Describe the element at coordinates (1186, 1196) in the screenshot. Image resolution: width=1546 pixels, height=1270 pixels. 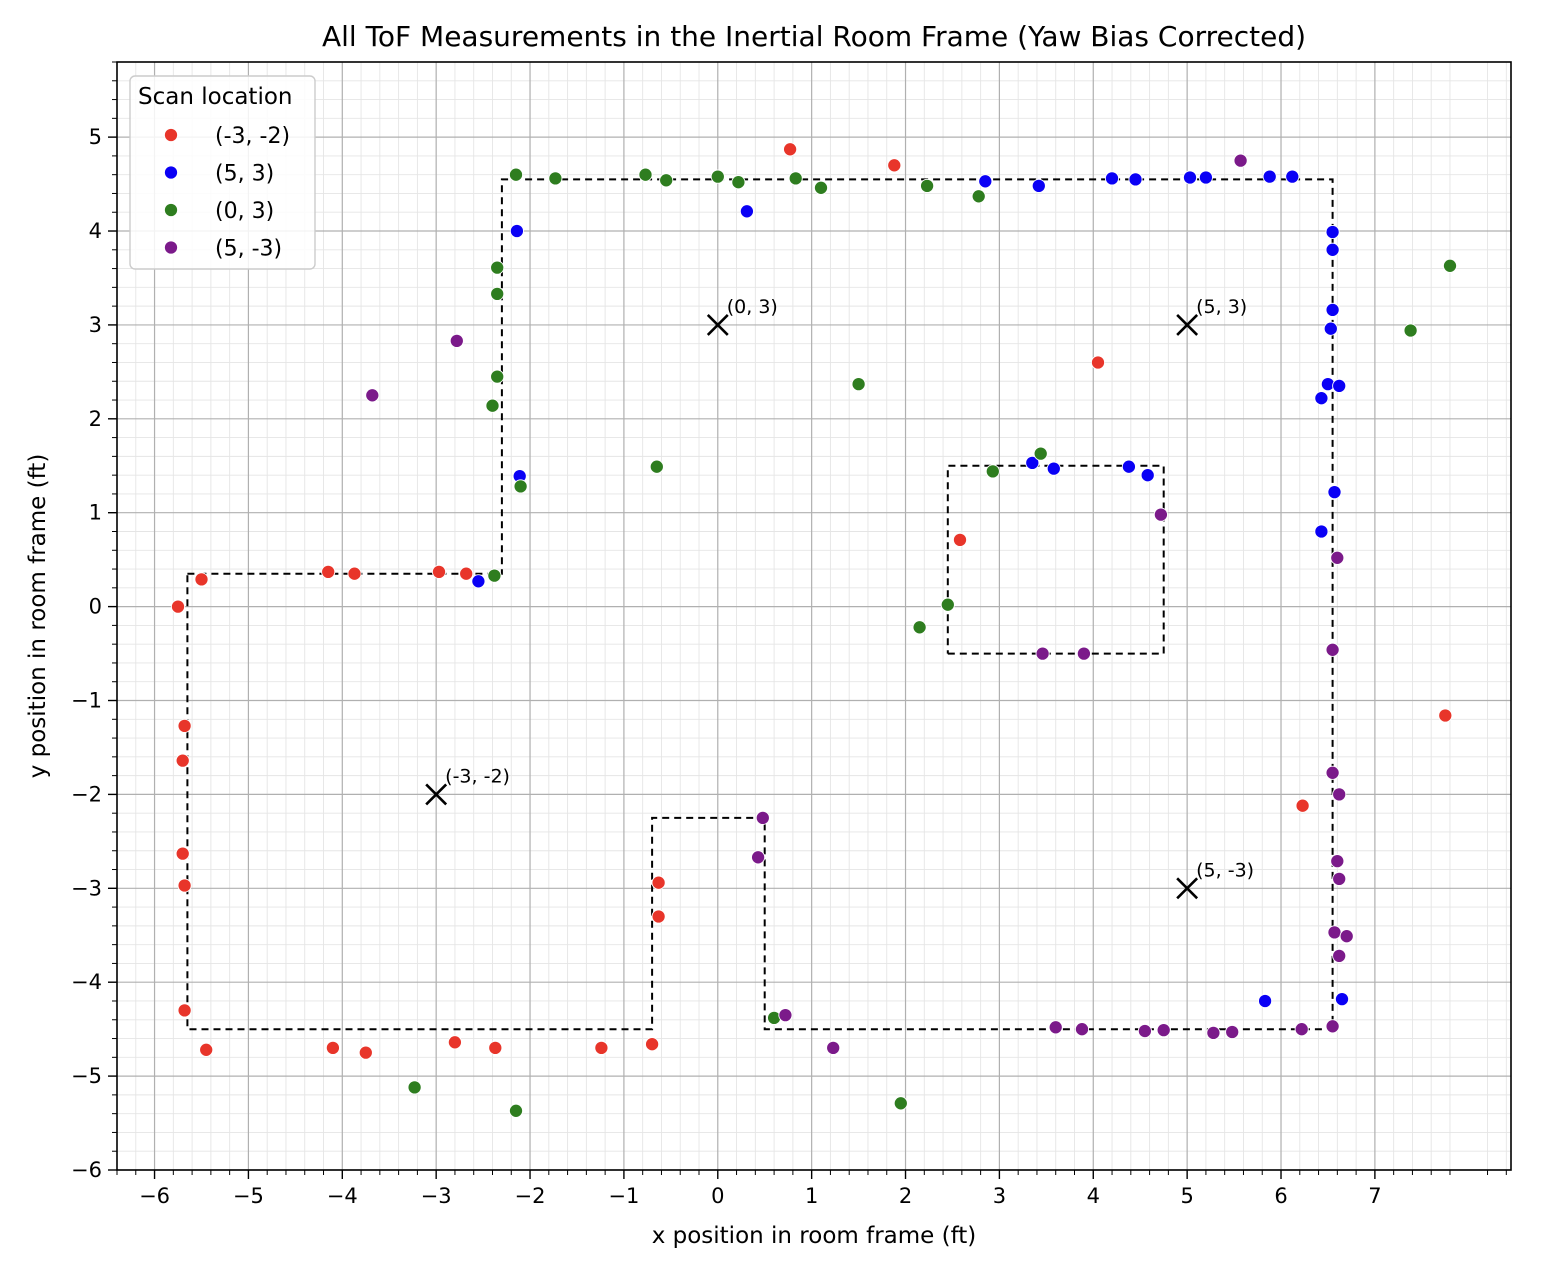
I see `x-tick-label: 5` at that location.